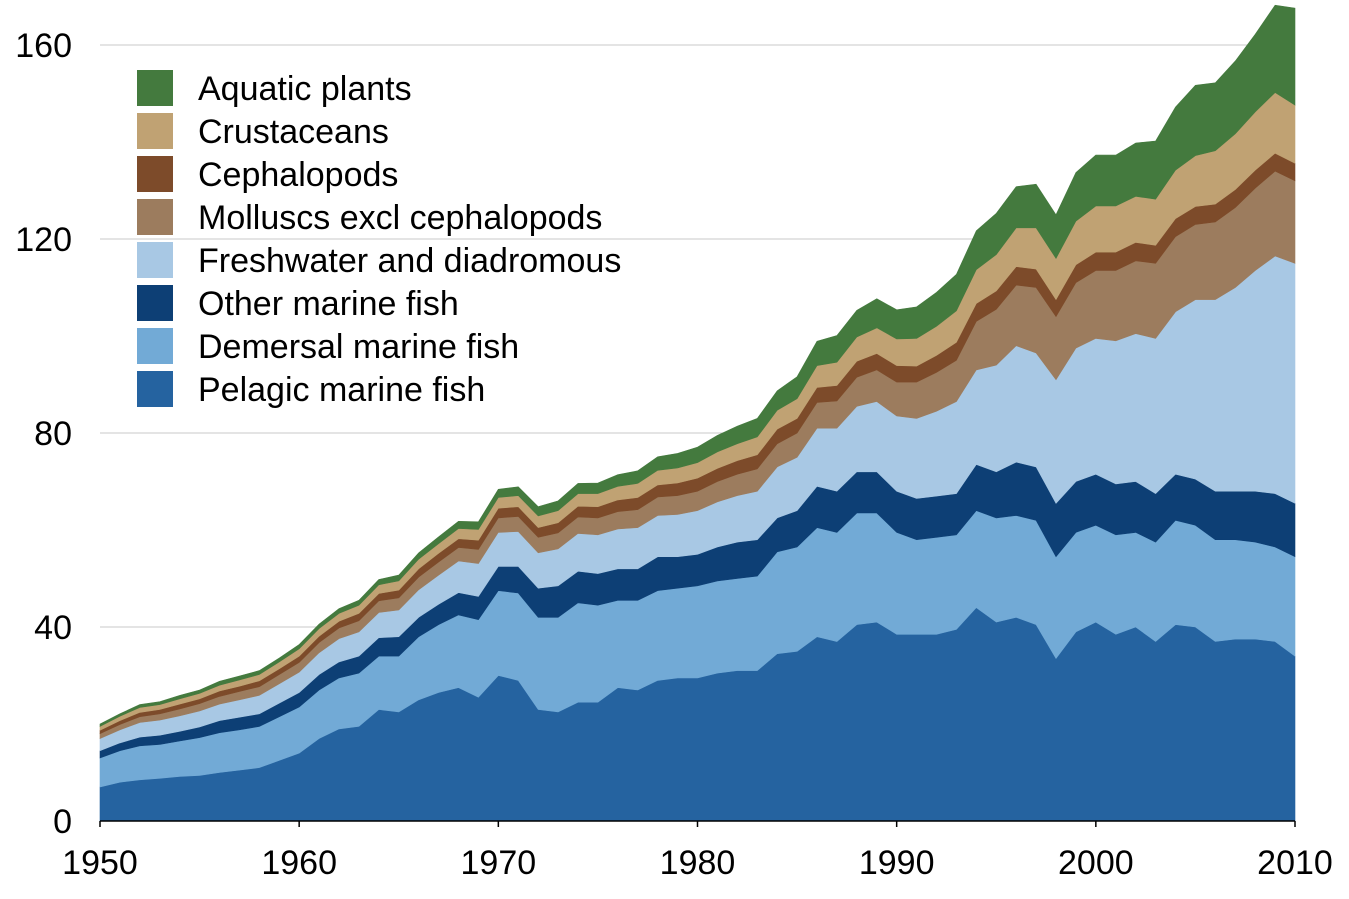 This screenshot has width=1349, height=899. What do you see at coordinates (155, 303) in the screenshot?
I see `legend-swatch-other-marine-fish` at bounding box center [155, 303].